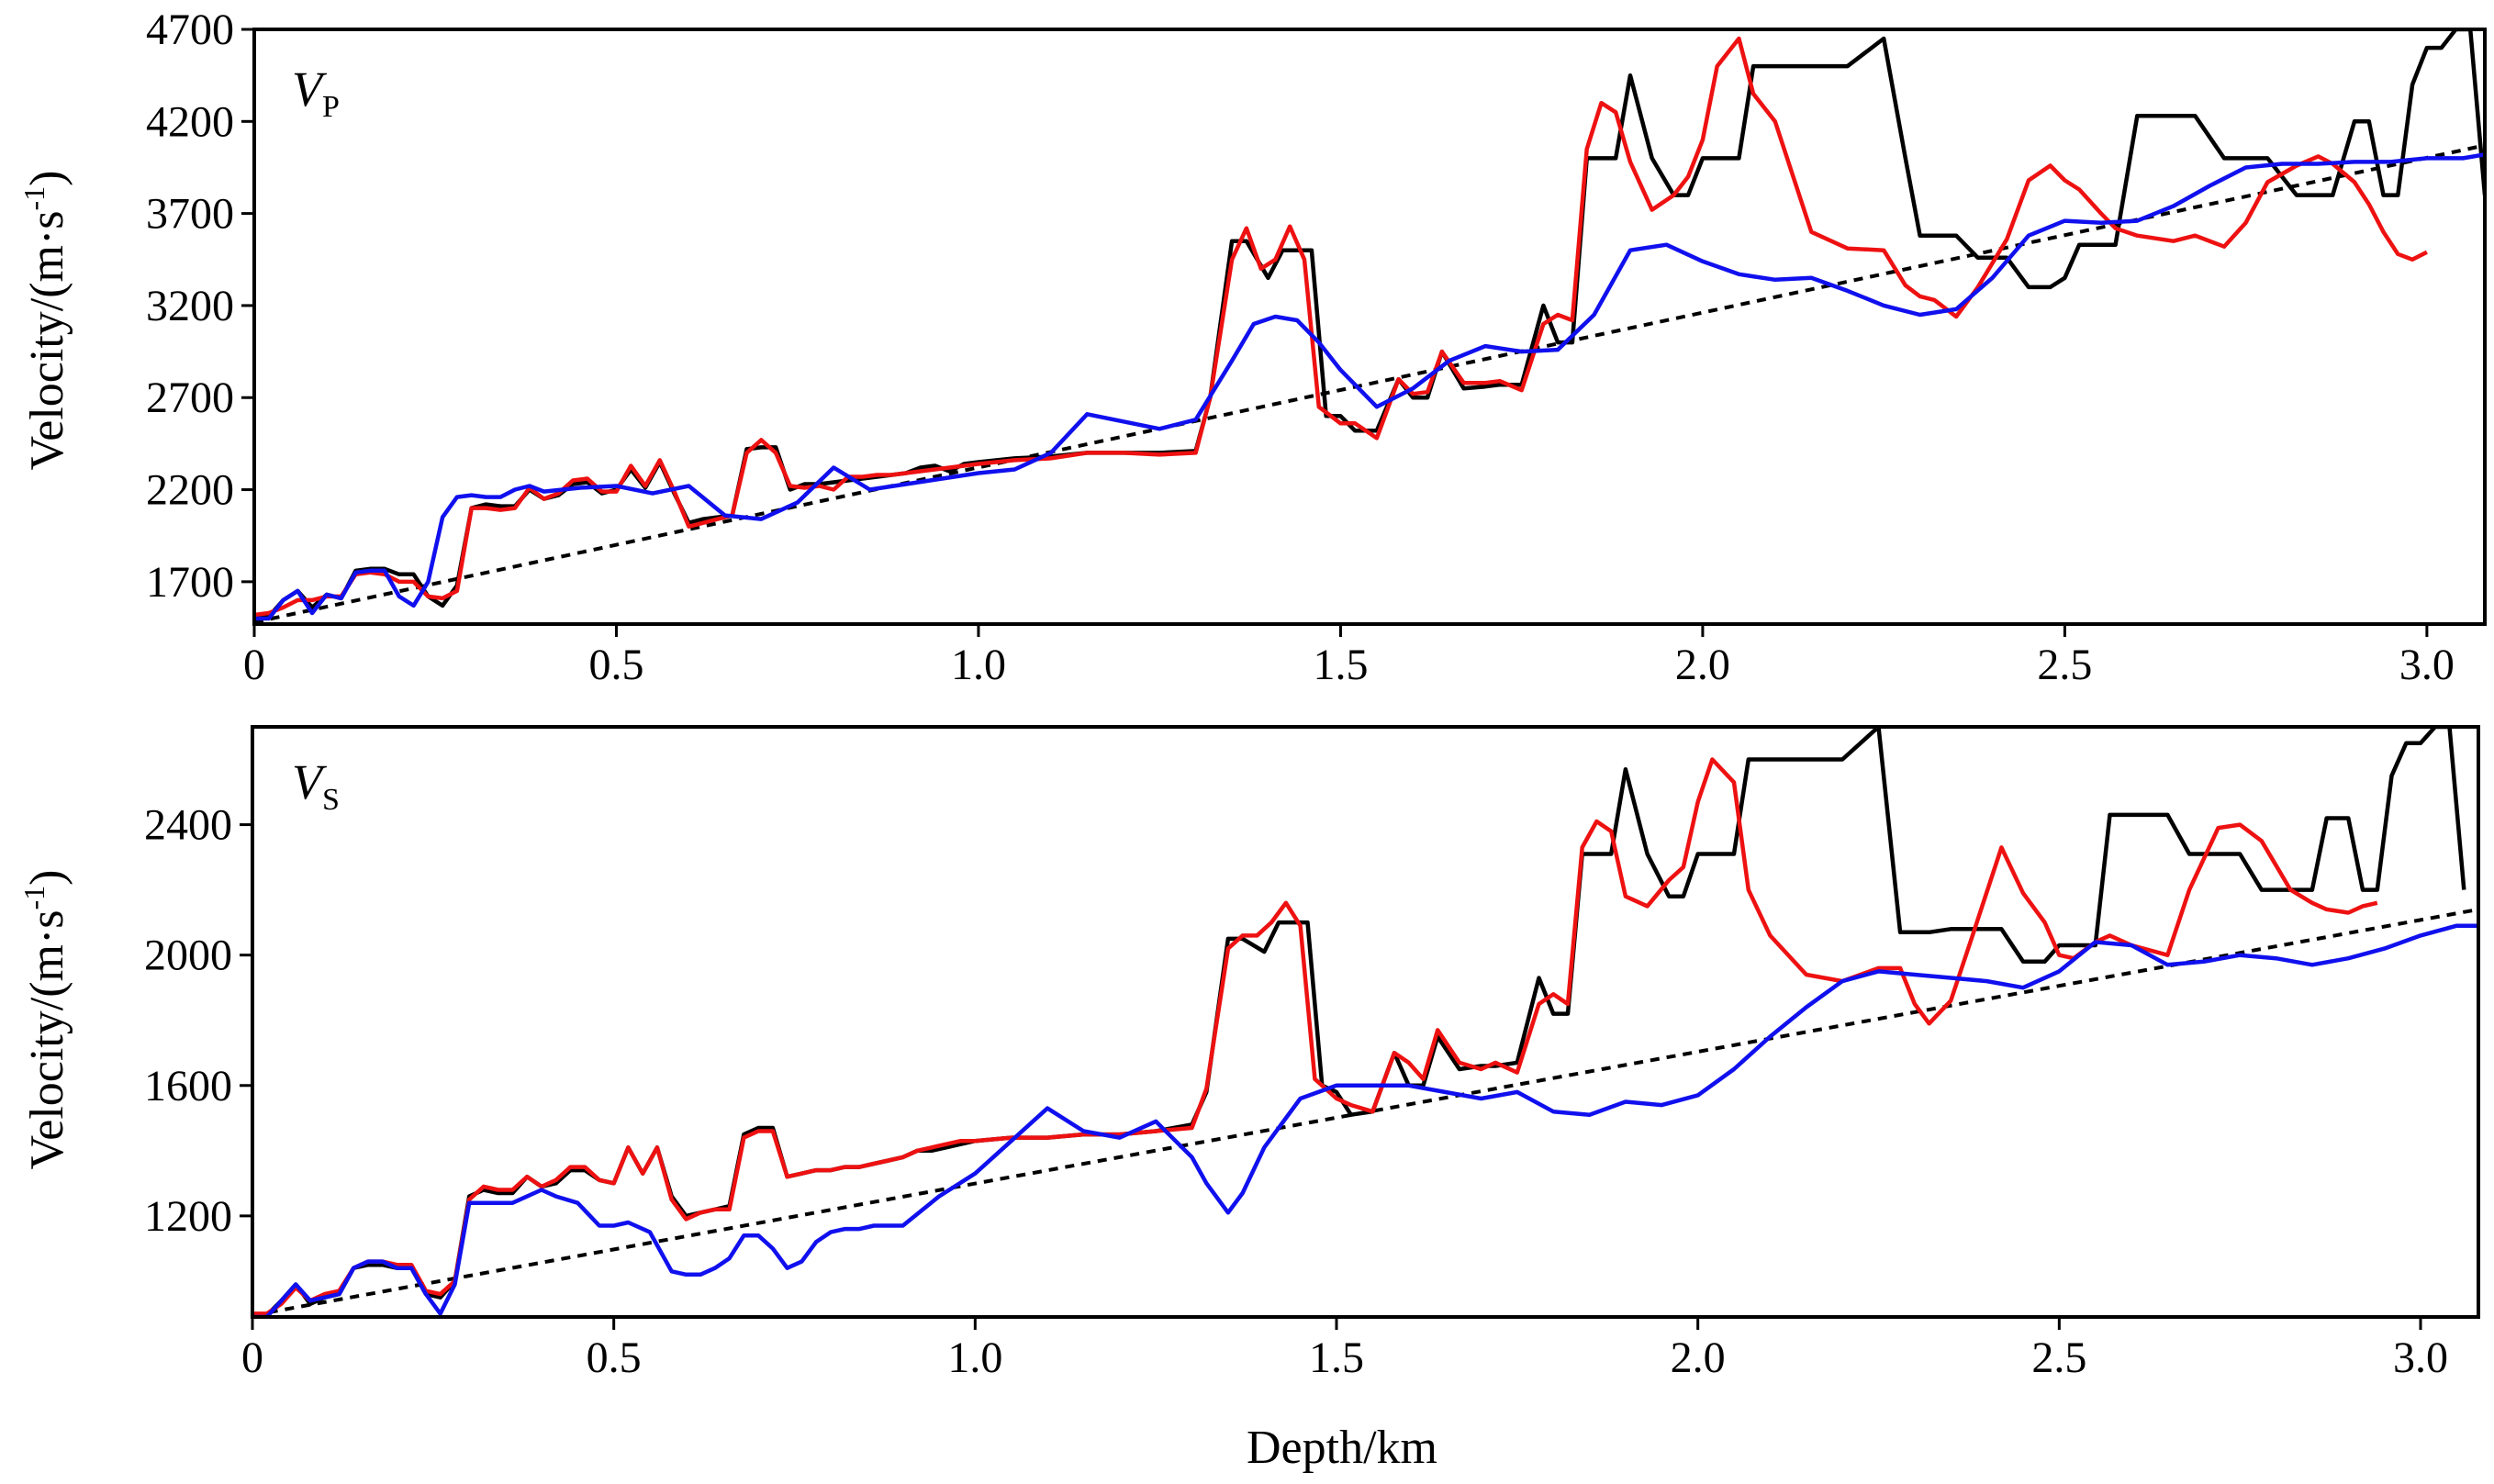  I want to click on vp-y-tick-label-0: 1700, so click(190, 582).